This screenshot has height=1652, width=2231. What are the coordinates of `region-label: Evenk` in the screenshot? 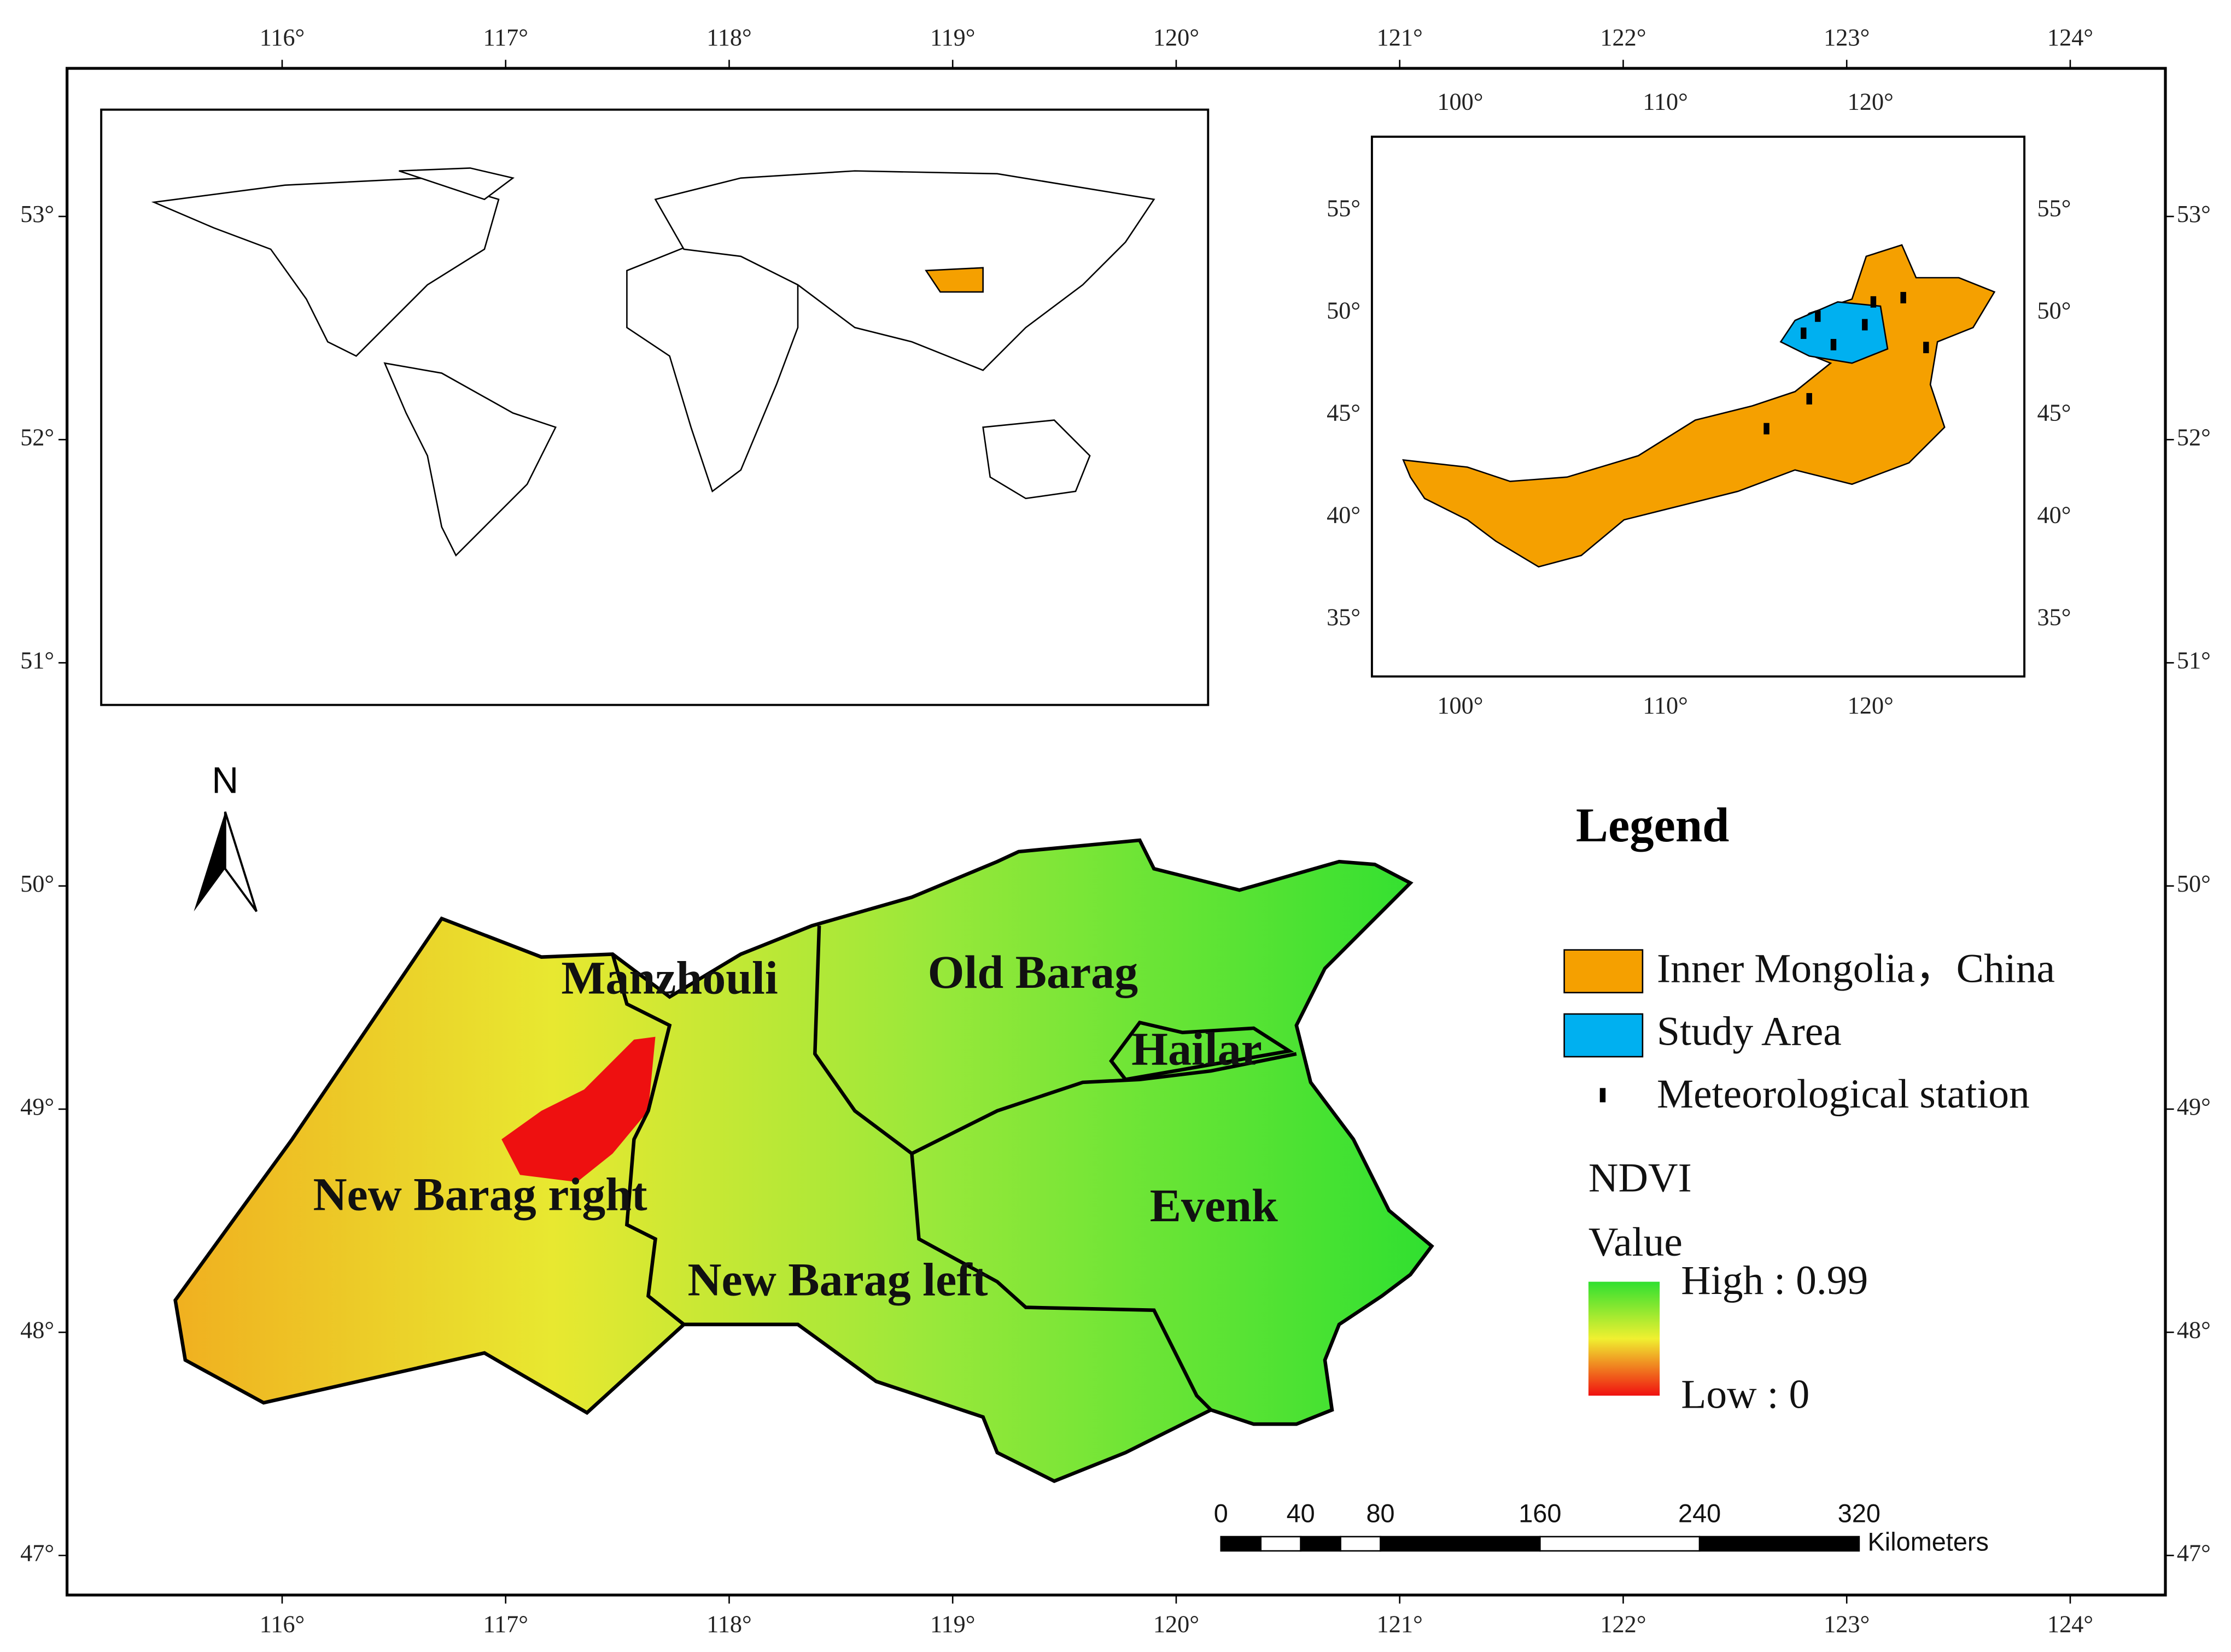 It's located at (1214, 1206).